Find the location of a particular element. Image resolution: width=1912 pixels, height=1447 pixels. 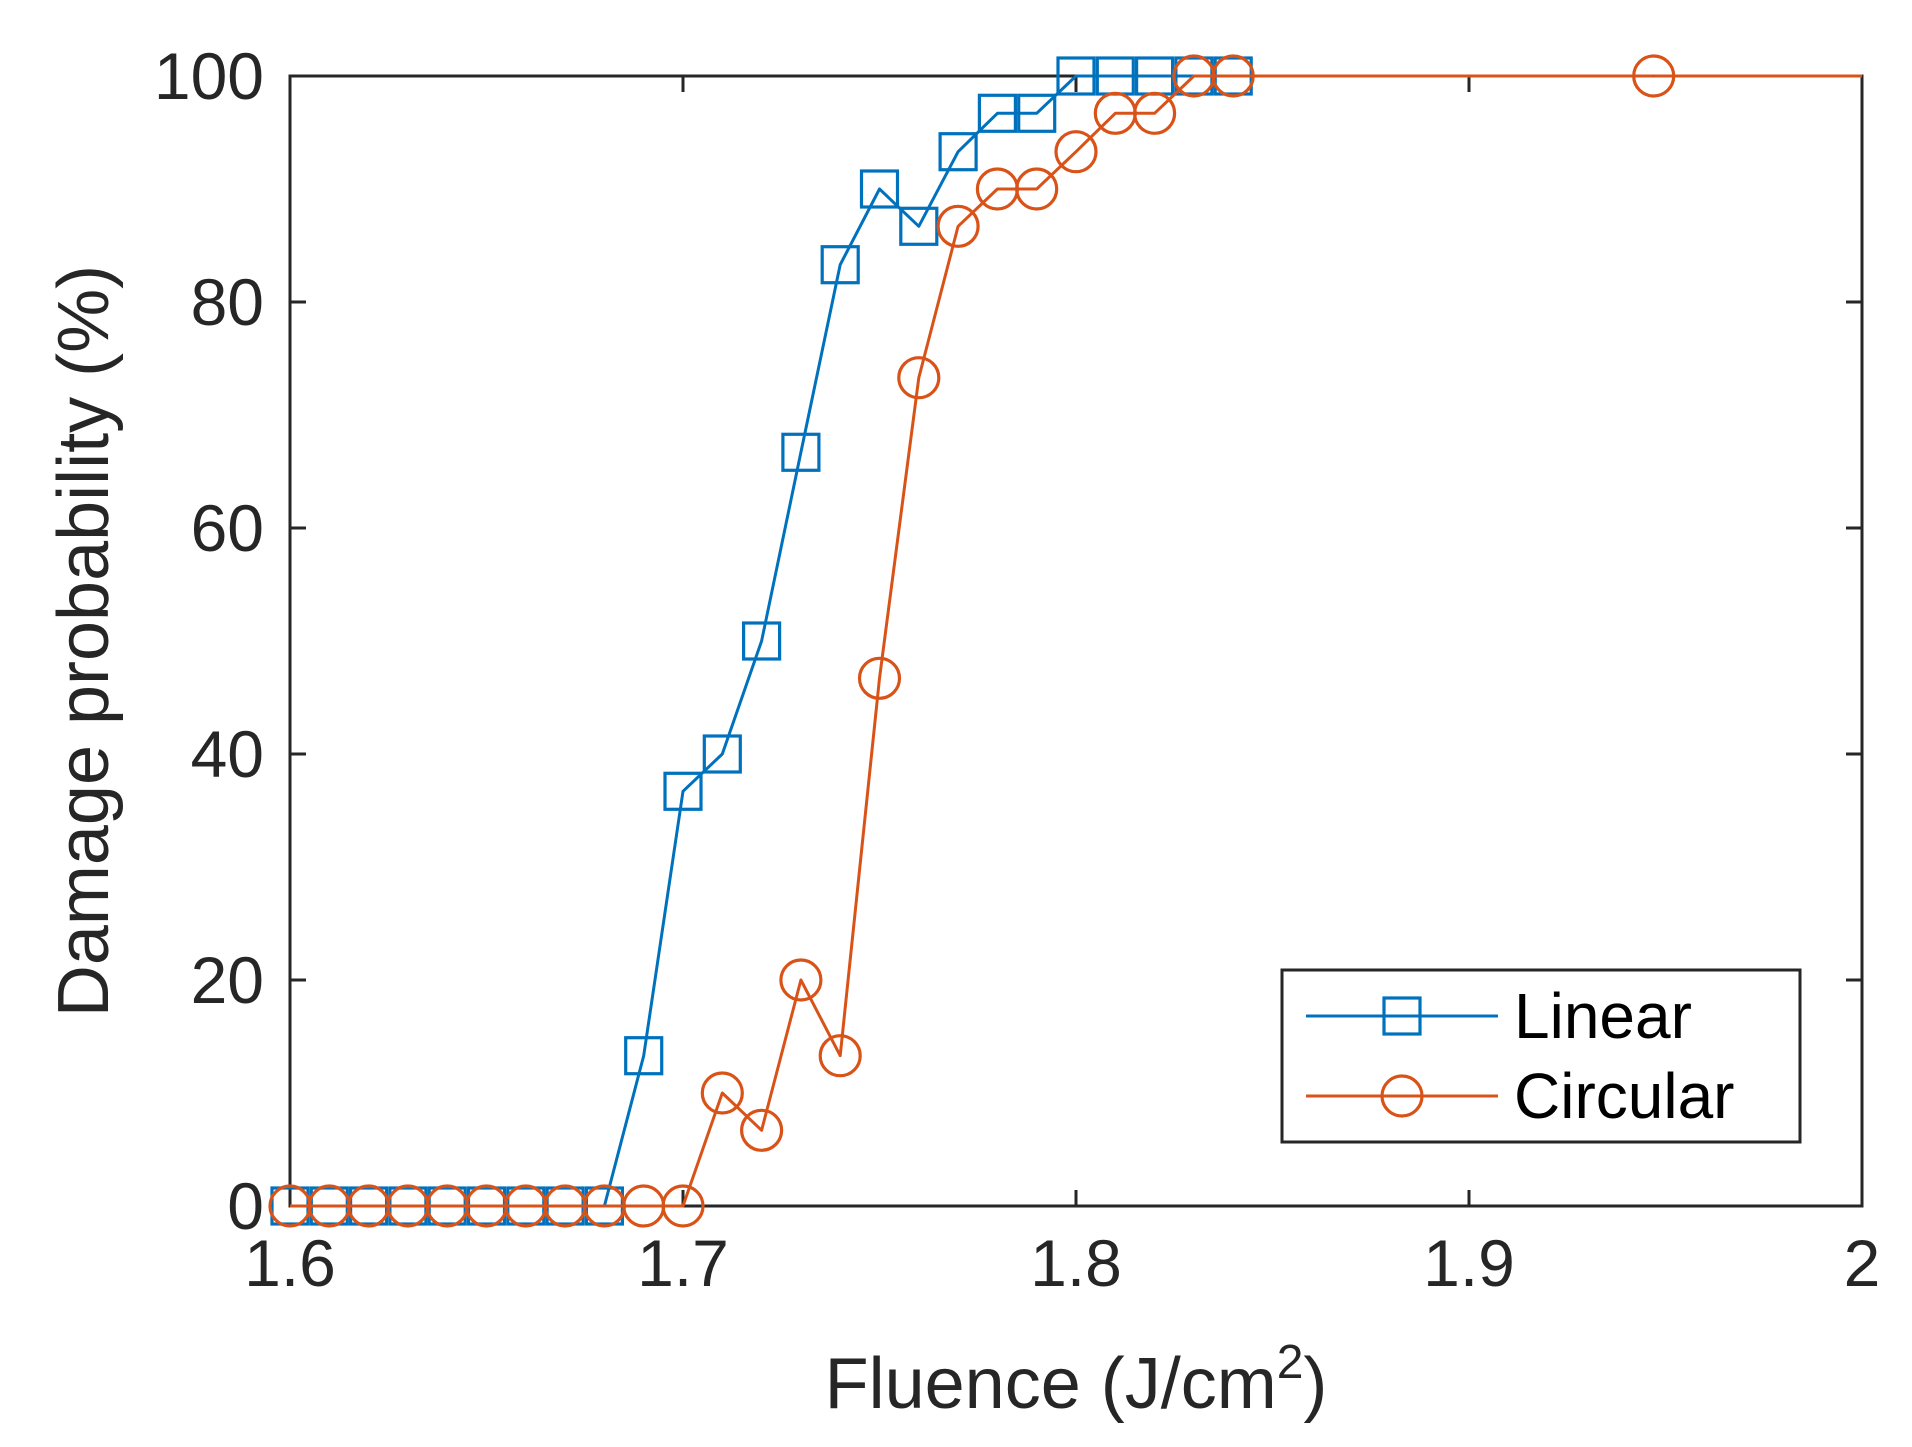

legend: Linear Circular is located at coordinates (1541, 1056).